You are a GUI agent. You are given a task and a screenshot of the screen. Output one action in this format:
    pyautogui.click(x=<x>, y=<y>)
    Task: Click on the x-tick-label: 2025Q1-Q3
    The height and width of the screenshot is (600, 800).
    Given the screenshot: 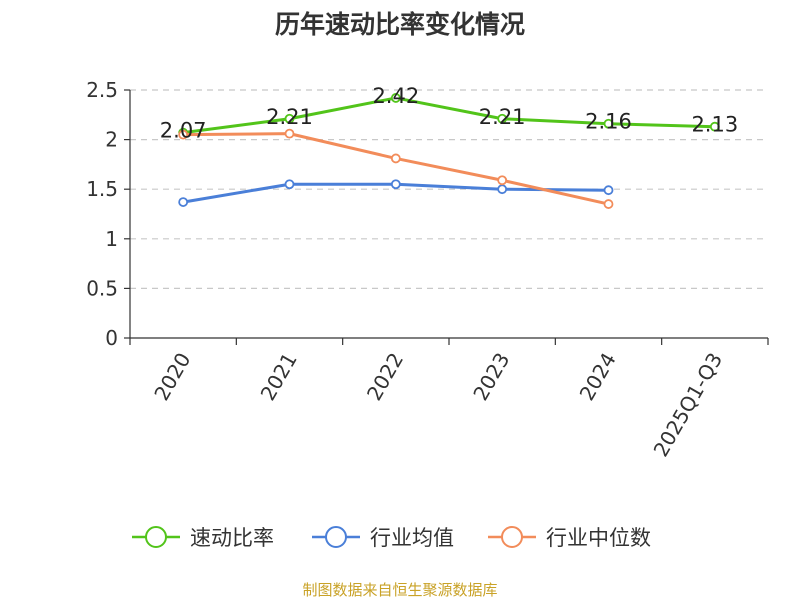 What is the action you would take?
    pyautogui.click(x=687, y=405)
    